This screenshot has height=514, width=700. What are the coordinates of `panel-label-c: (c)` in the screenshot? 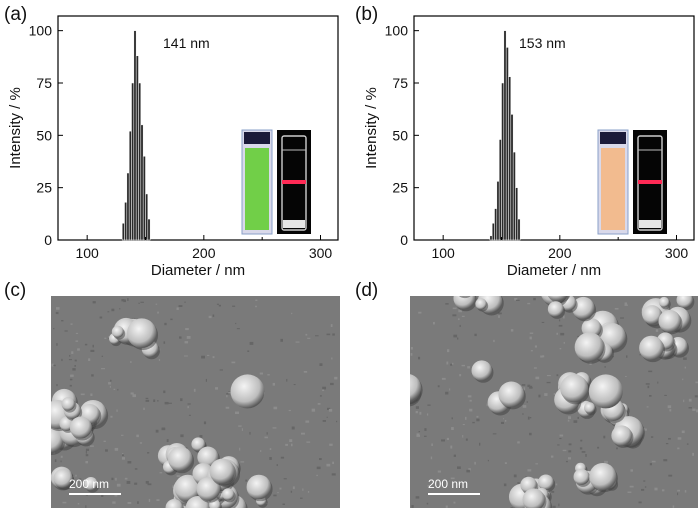 It's located at (15, 290).